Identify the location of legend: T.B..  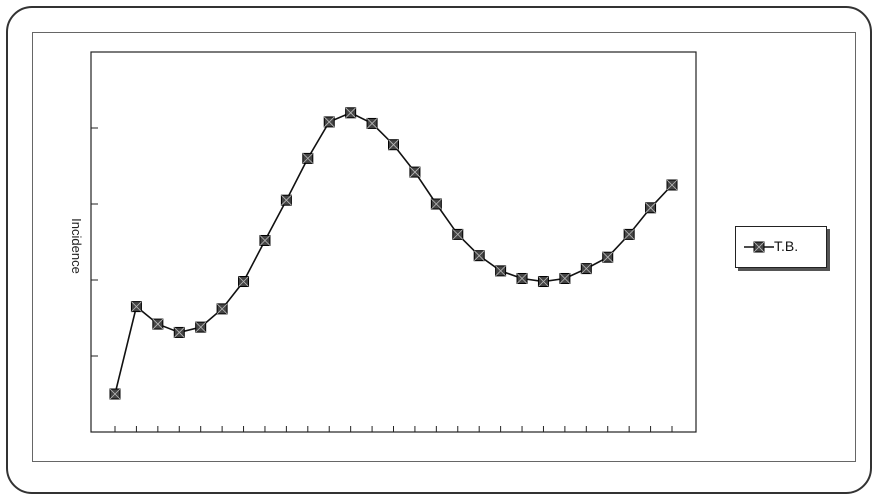
(781, 247).